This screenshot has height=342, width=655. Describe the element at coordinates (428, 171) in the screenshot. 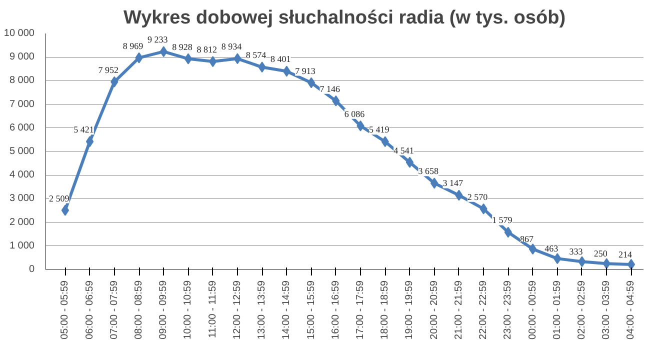

I see `data-label: 3 658` at that location.